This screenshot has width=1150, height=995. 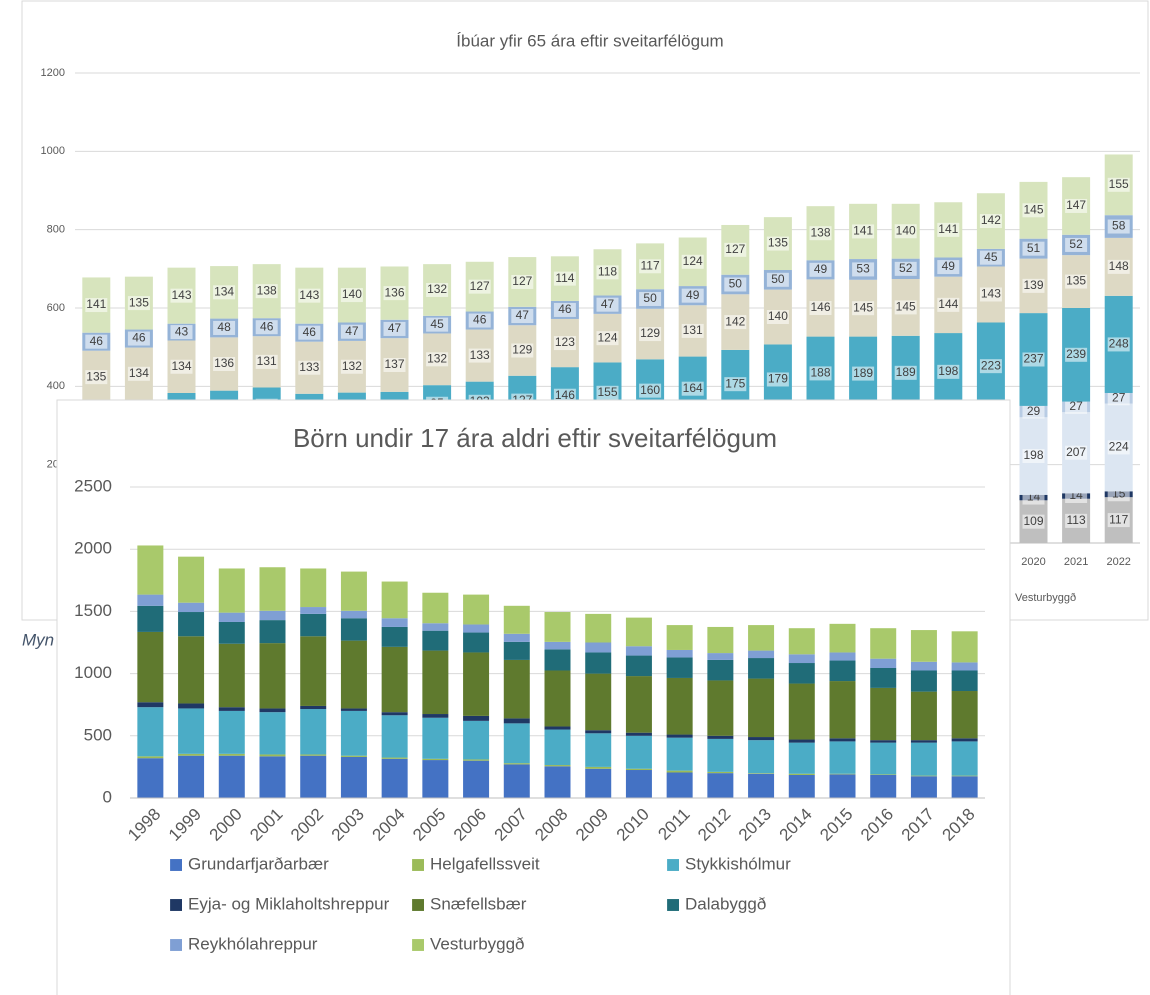 I want to click on data-label: 142, so click(x=991, y=220).